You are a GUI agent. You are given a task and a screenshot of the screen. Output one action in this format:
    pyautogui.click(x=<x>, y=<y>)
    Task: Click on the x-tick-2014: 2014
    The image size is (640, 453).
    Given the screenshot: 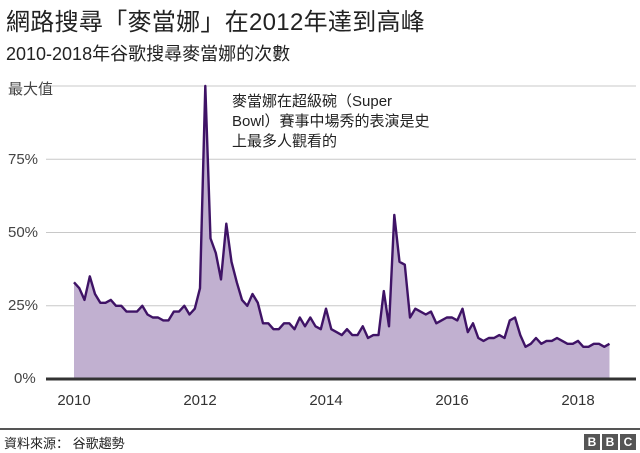 What is the action you would take?
    pyautogui.click(x=326, y=400)
    